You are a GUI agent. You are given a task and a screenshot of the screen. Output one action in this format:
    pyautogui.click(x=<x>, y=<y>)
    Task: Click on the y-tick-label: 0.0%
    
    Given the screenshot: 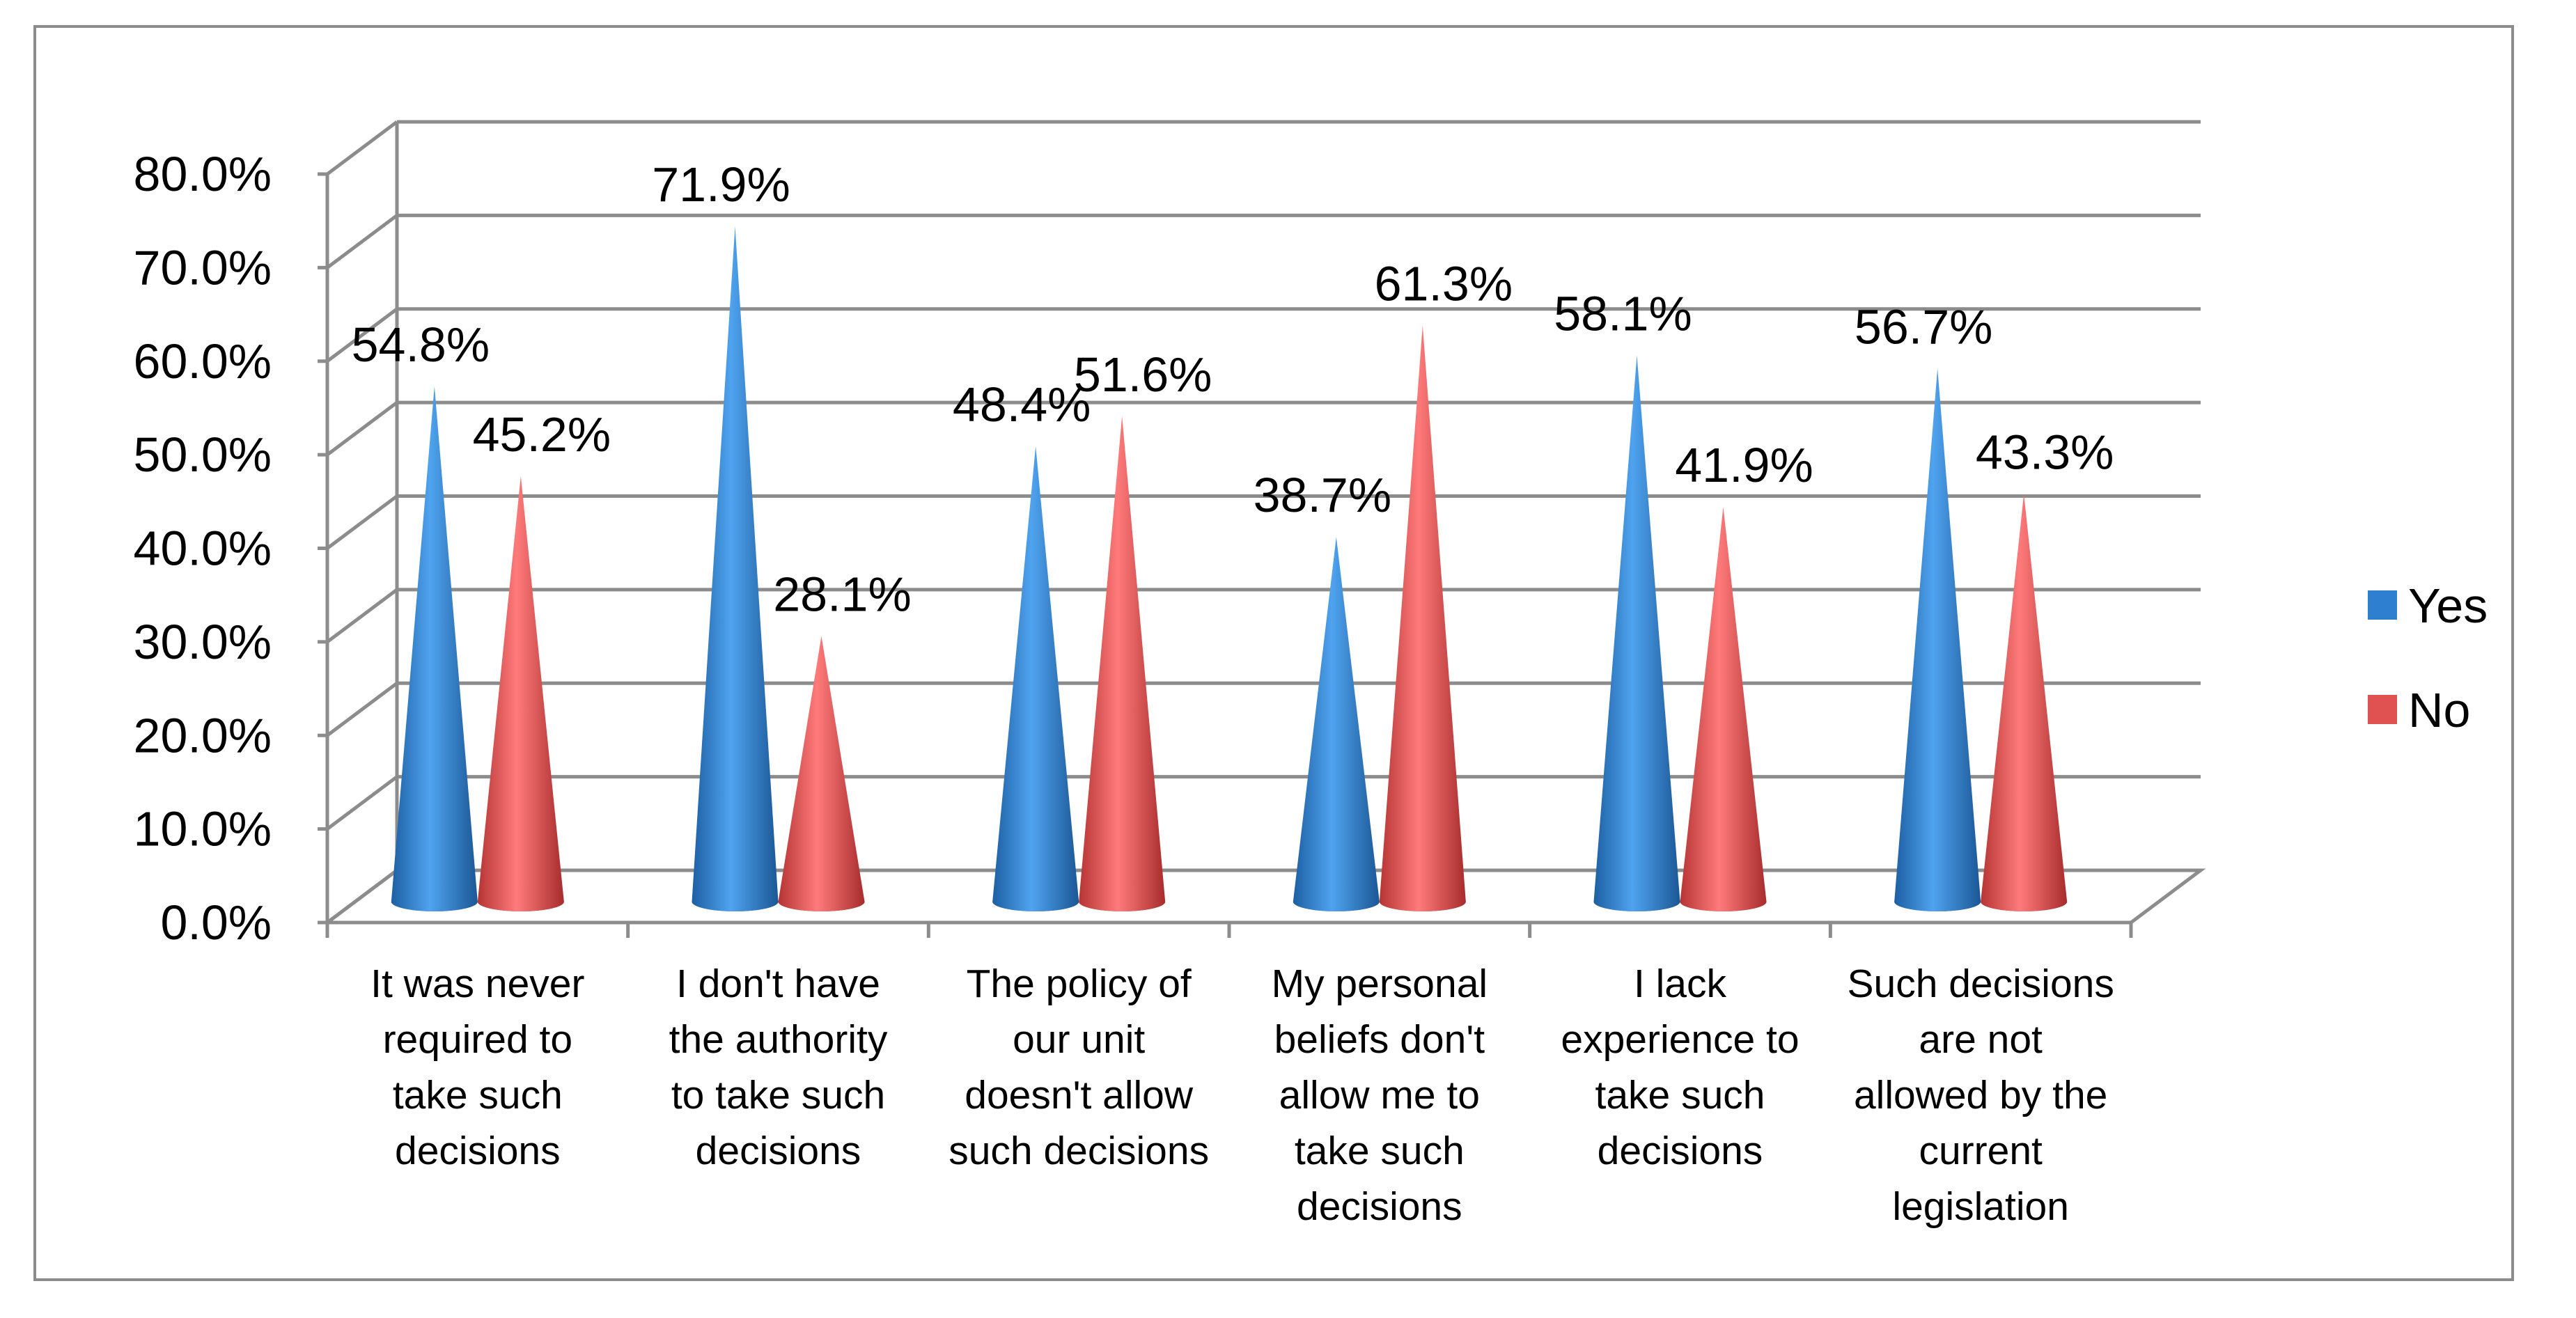 What is the action you would take?
    pyautogui.click(x=216, y=922)
    